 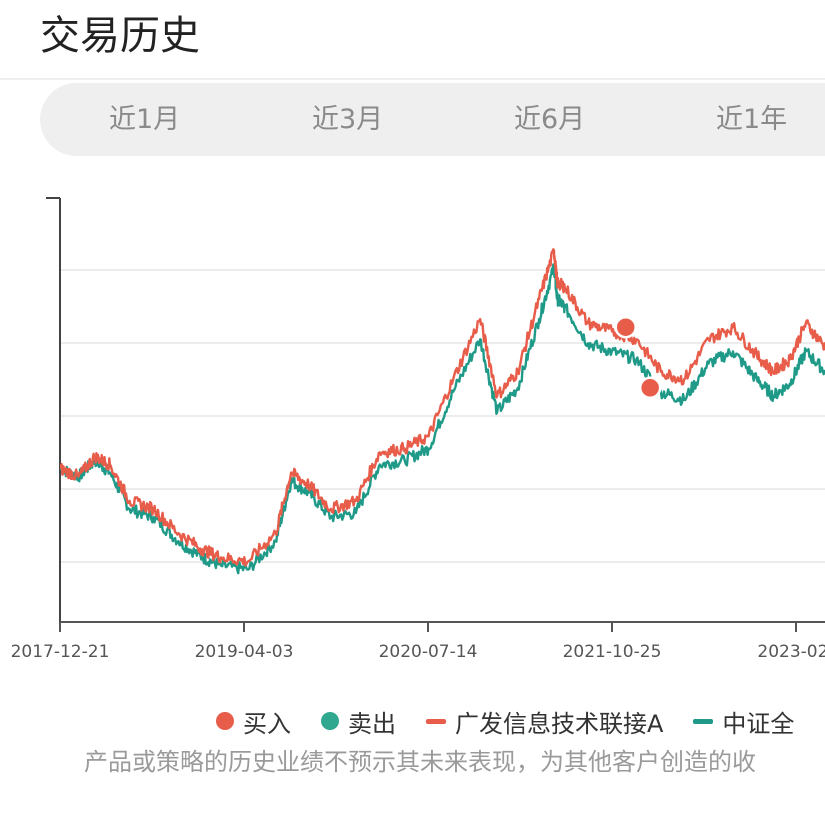 I want to click on chart-legend: 买入 卖出 广发信息技术联接A 中证全, so click(x=520, y=721).